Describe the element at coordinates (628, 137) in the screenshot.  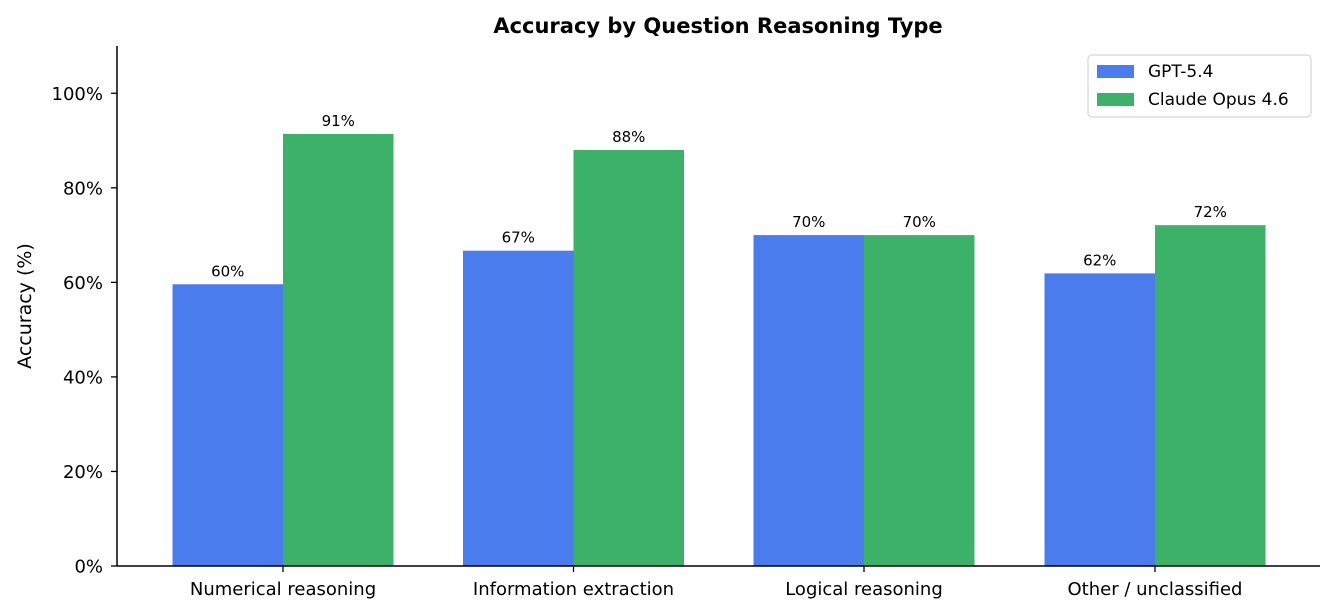
I see `data-label-claude-opus-4-6-information-extraction: 88%` at that location.